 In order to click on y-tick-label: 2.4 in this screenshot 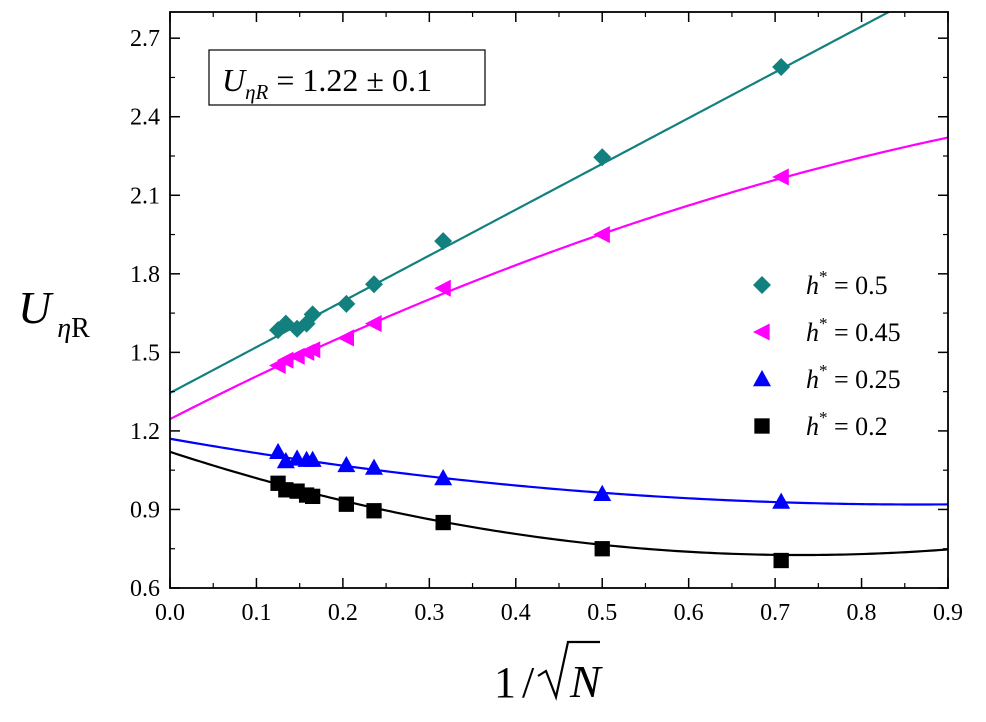, I will do `click(145, 118)`.